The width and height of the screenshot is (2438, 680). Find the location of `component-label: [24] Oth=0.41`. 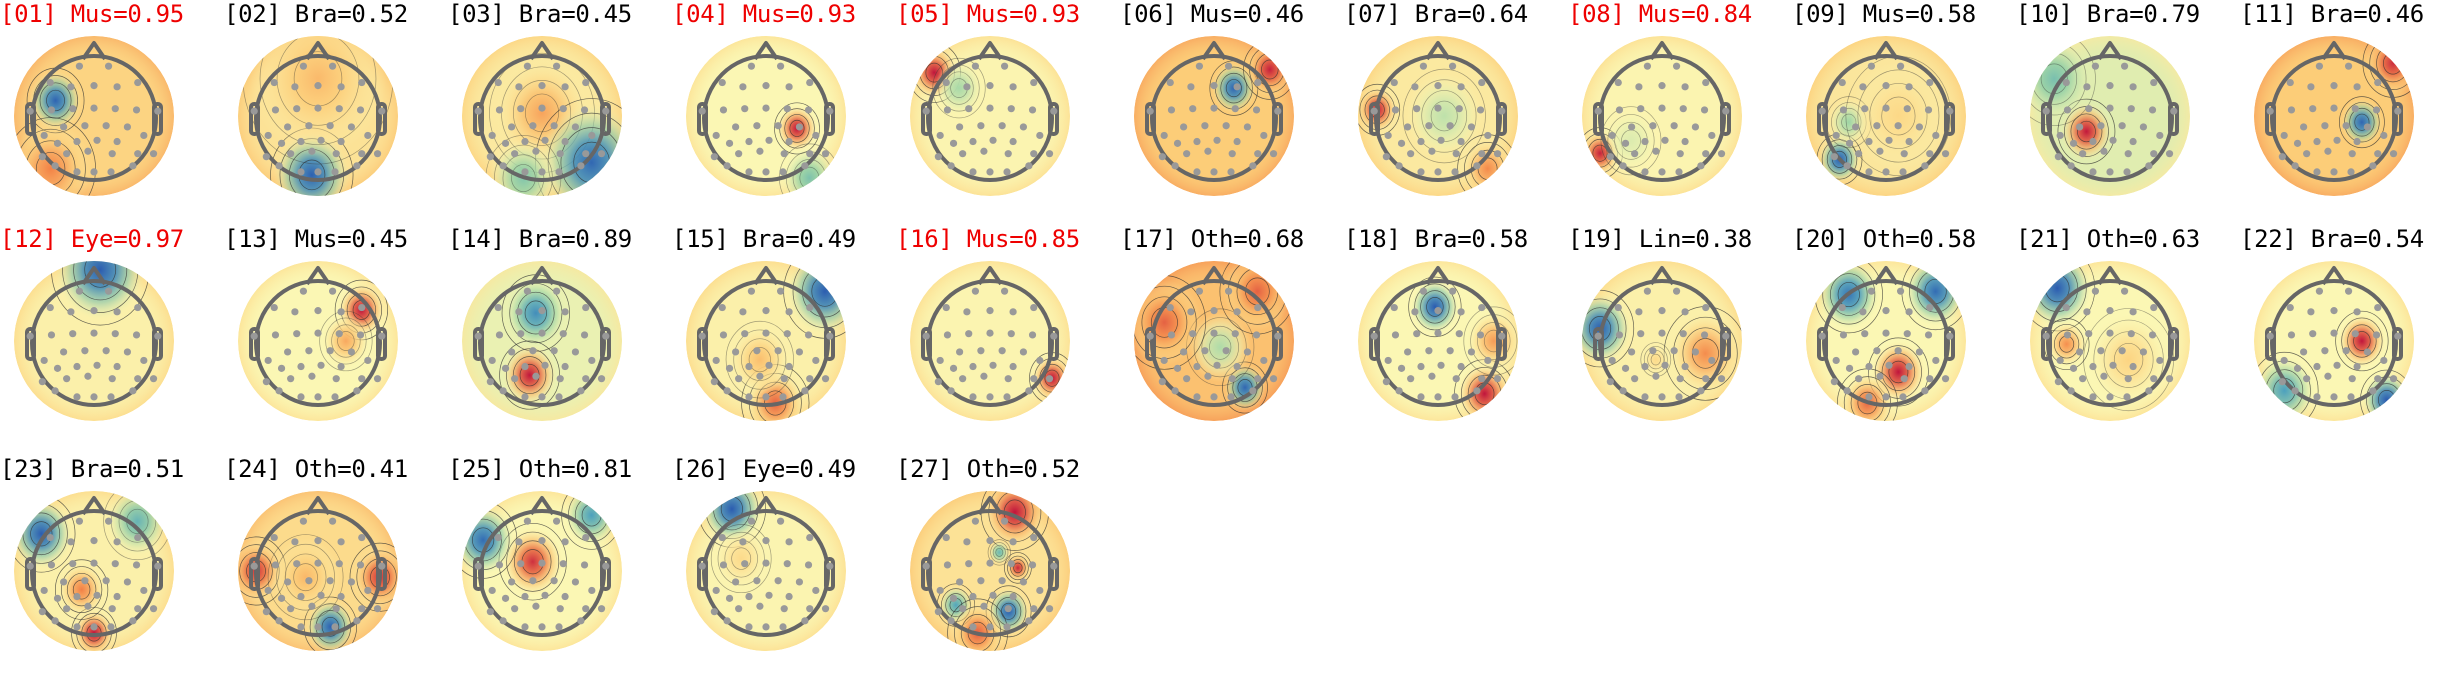

component-label: [24] Oth=0.41 is located at coordinates (316, 469).